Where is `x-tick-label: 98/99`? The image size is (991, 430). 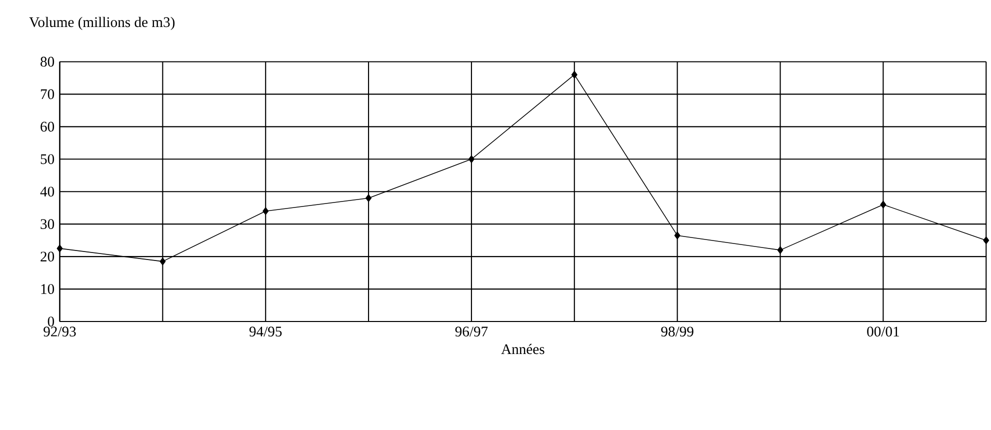
x-tick-label: 98/99 is located at coordinates (677, 331).